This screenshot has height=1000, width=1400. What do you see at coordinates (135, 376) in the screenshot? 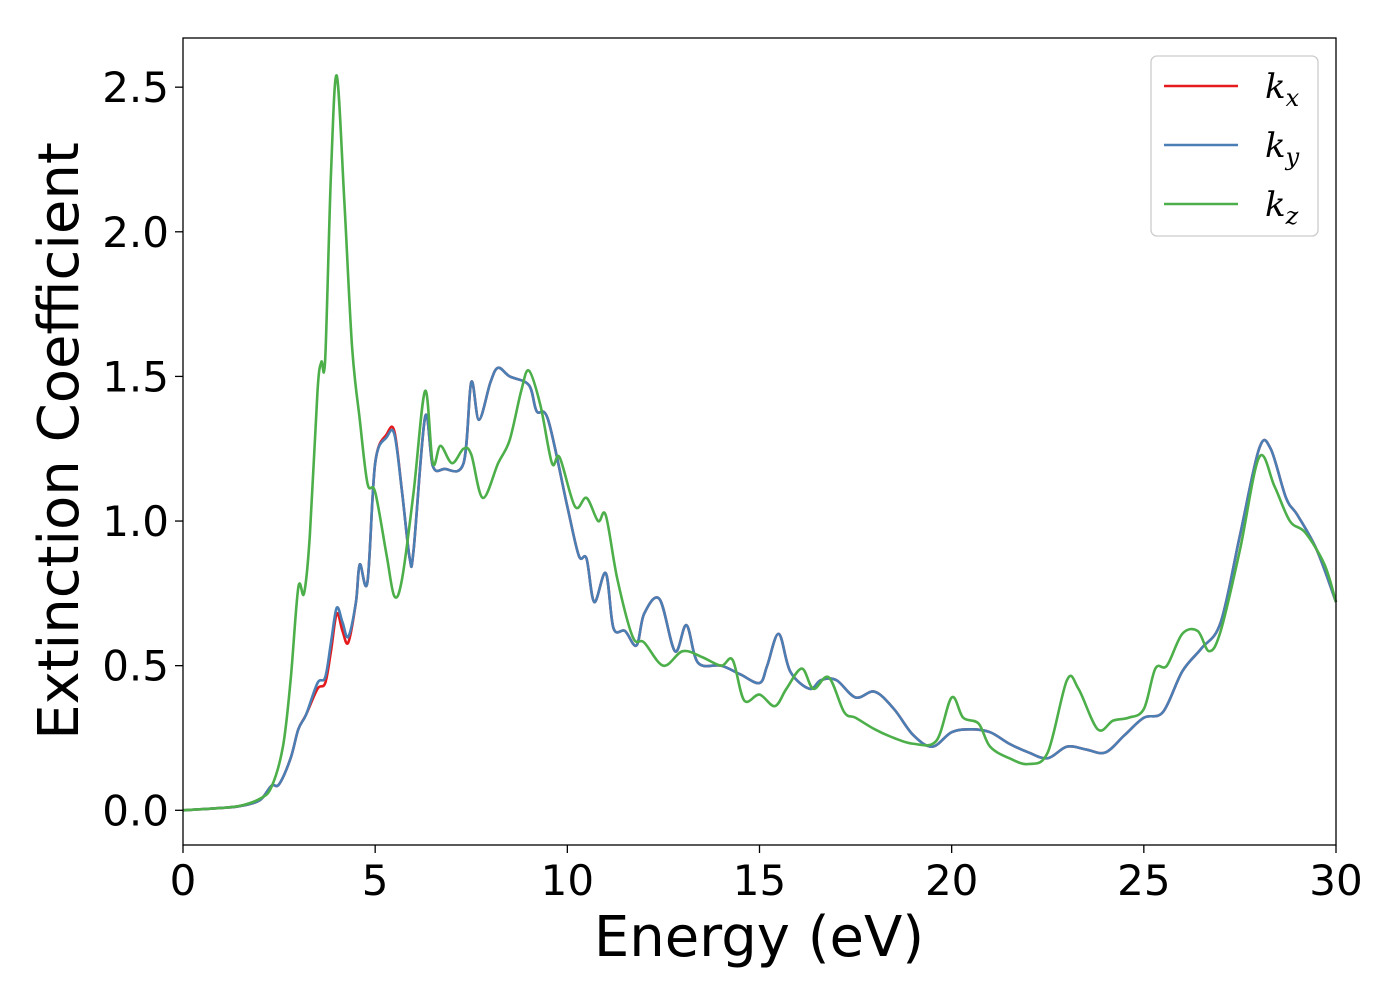
I see `y-tick-label: 1.5` at bounding box center [135, 376].